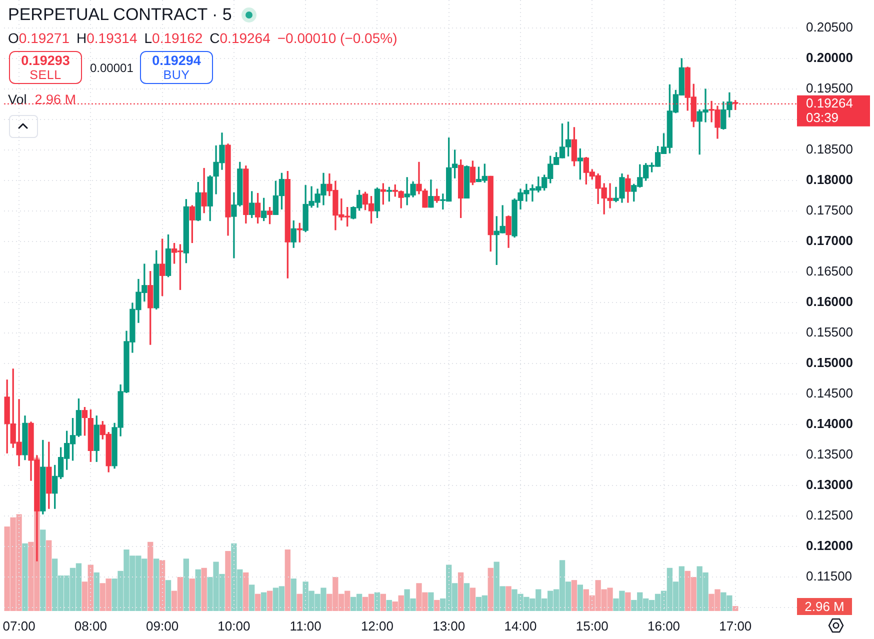  What do you see at coordinates (90, 626) in the screenshot?
I see `x-tick-label: 08:00` at bounding box center [90, 626].